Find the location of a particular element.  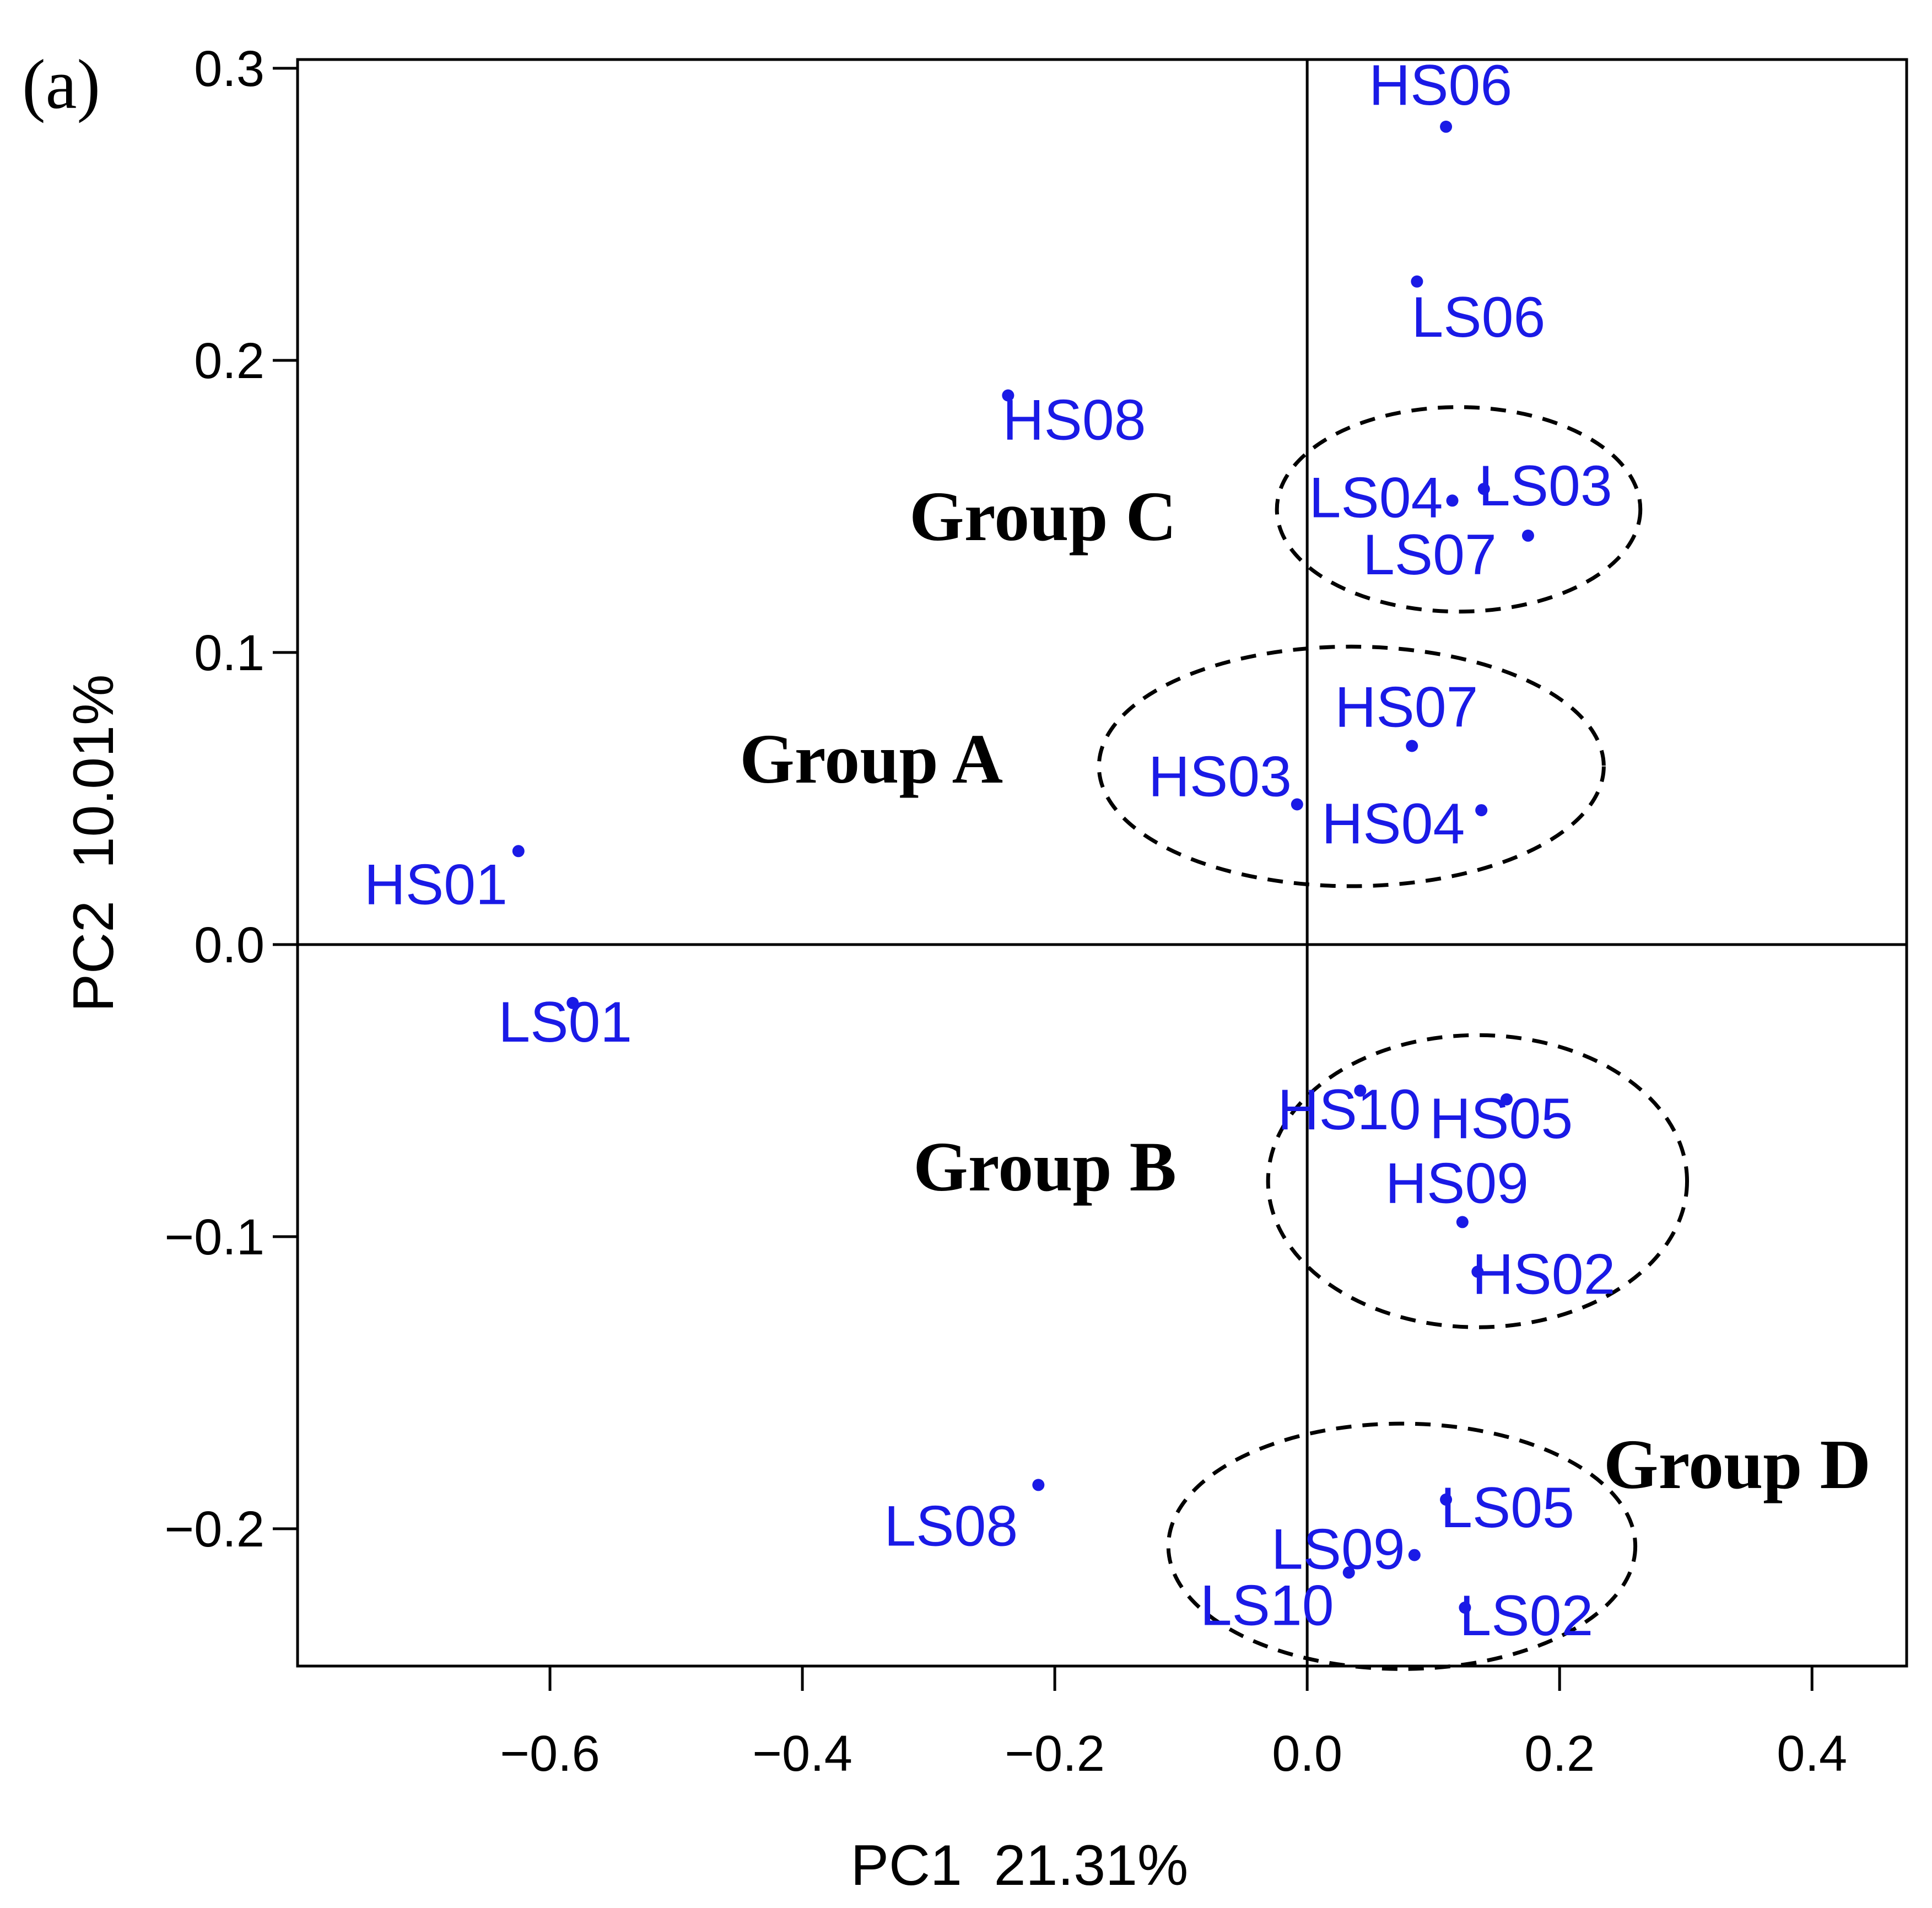

x-tick-label: −0.6 is located at coordinates (550, 1754).